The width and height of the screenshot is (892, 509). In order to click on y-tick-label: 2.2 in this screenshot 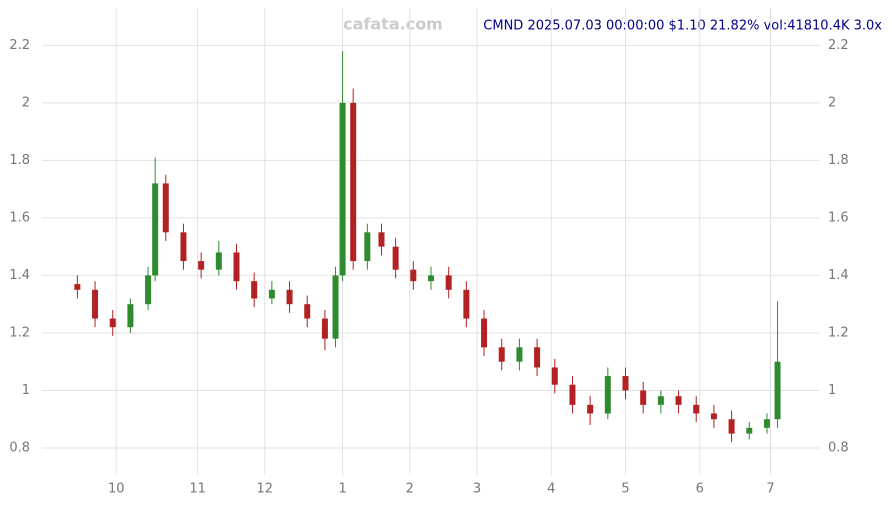, I will do `click(19, 45)`.